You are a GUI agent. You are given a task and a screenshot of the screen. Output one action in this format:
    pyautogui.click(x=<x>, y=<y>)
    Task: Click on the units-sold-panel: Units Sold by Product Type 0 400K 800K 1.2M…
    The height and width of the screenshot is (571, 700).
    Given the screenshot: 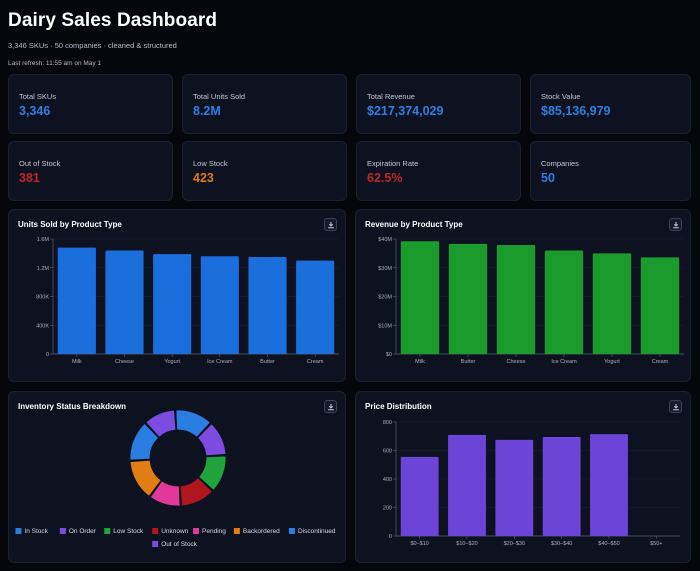 What is the action you would take?
    pyautogui.click(x=177, y=295)
    